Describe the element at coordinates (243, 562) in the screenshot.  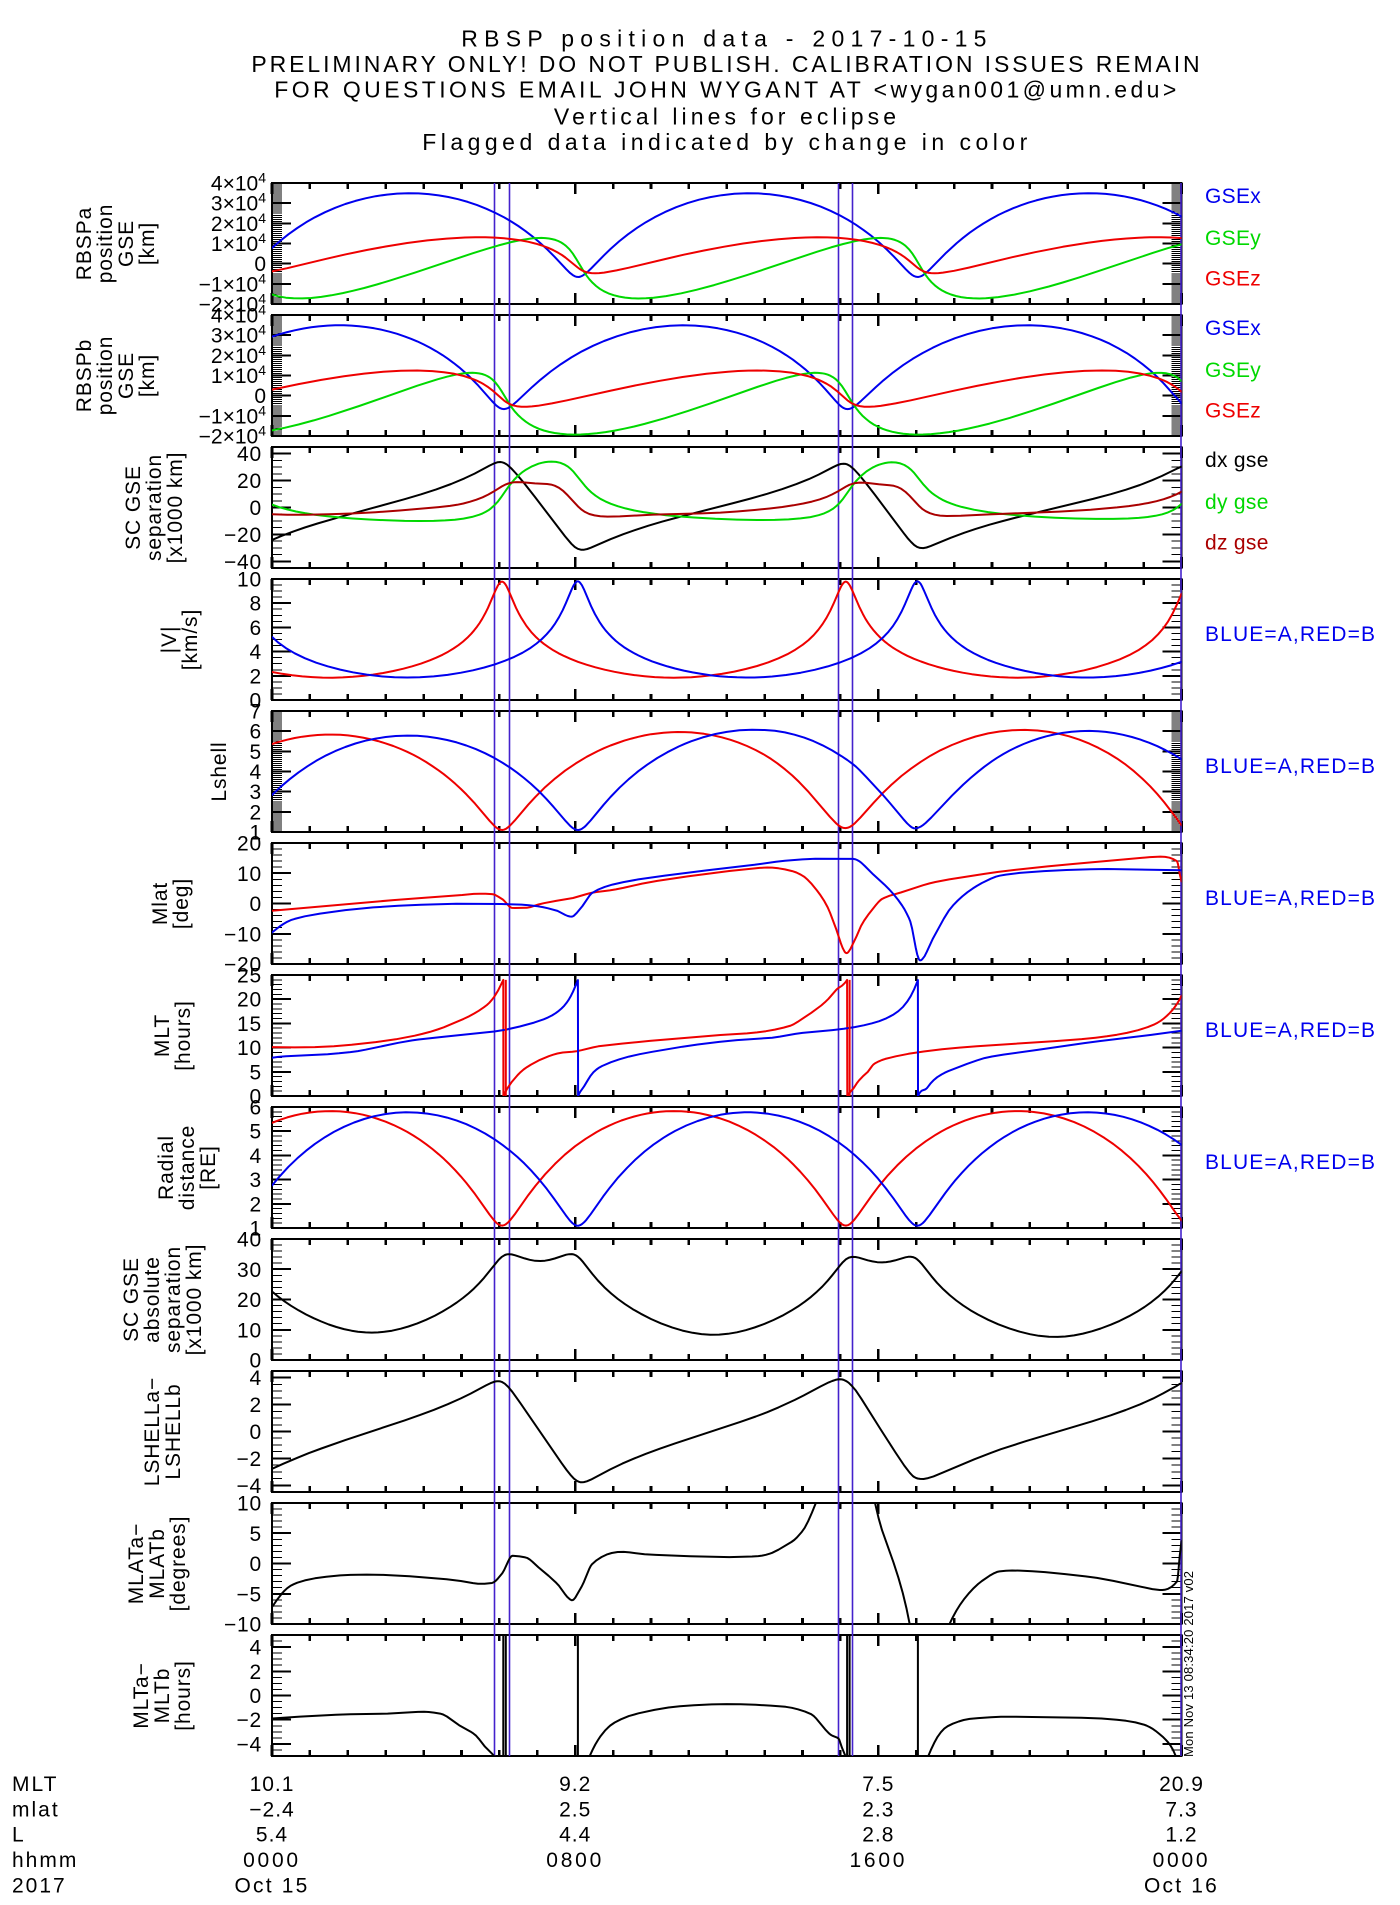
I see `svg-text: −40` at that location.